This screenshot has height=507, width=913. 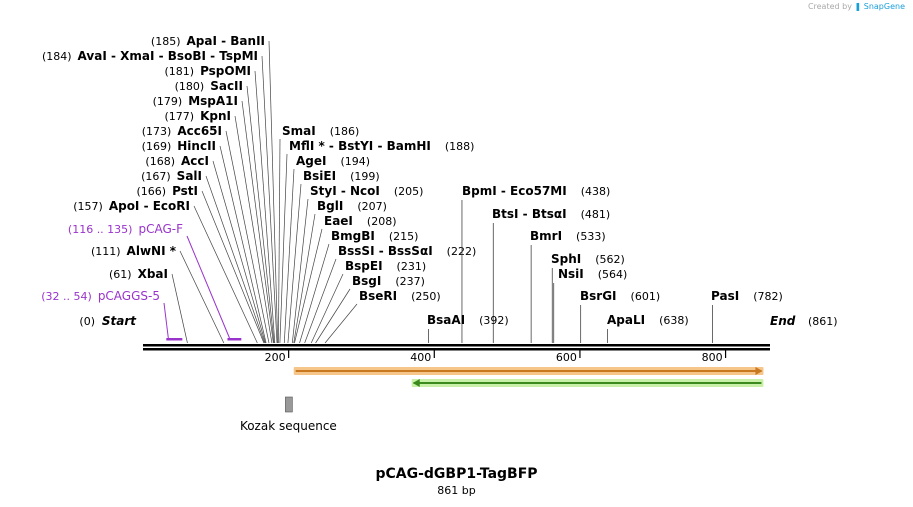 What do you see at coordinates (823, 321) in the screenshot?
I see `end-pos-label: (861)` at bounding box center [823, 321].